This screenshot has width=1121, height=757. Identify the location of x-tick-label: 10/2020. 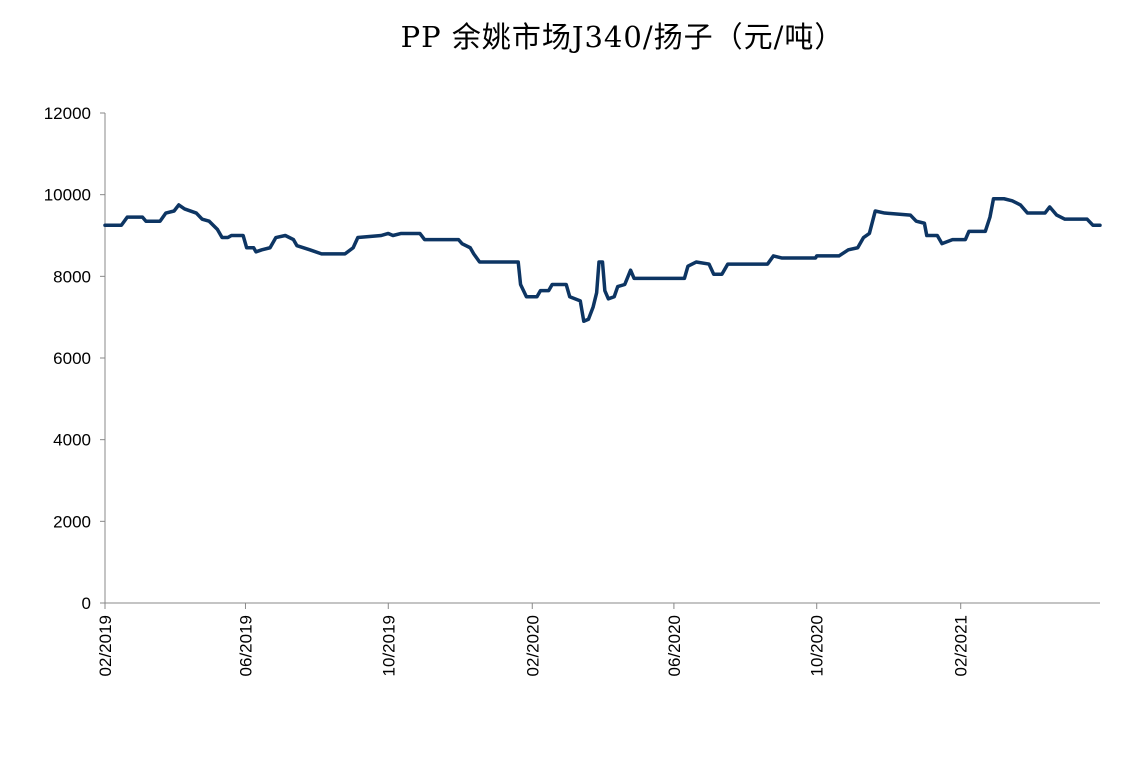
(817, 645).